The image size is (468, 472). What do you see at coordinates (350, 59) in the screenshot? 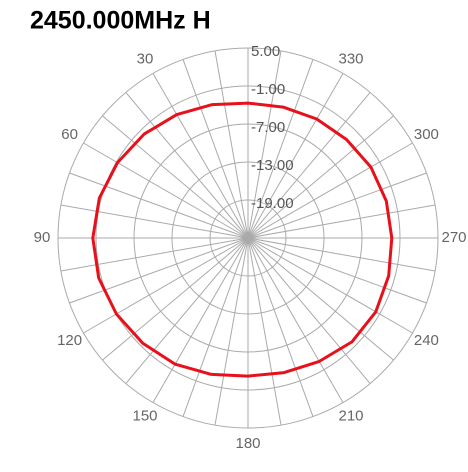
I see `theta-tick-label: 330` at bounding box center [350, 59].